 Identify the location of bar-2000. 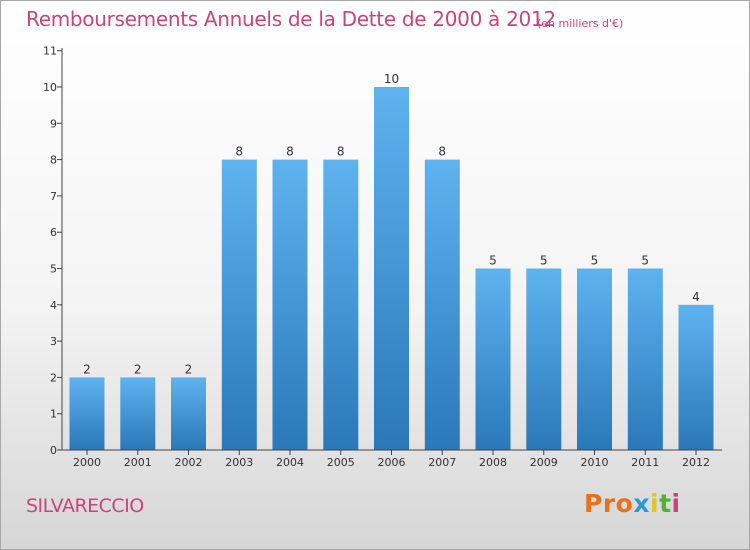
(87, 413).